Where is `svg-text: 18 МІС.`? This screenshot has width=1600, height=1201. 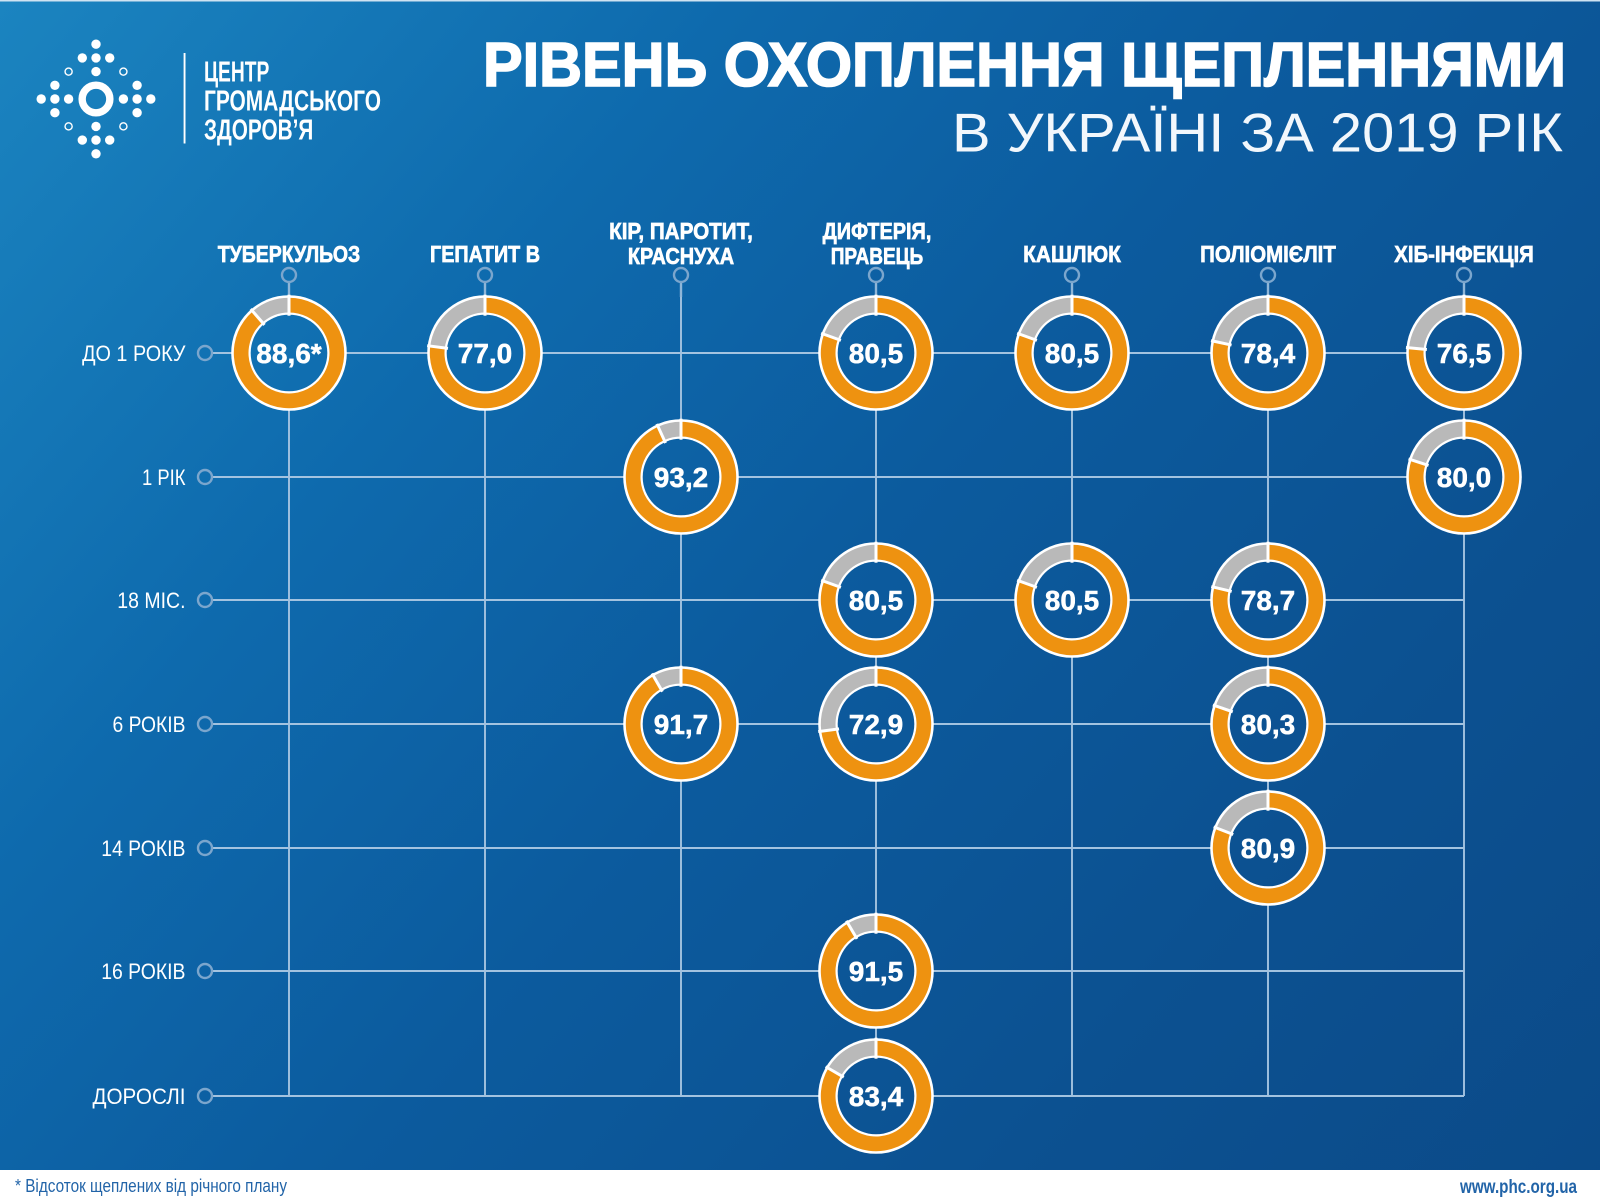 svg-text: 18 МІС. is located at coordinates (151, 600).